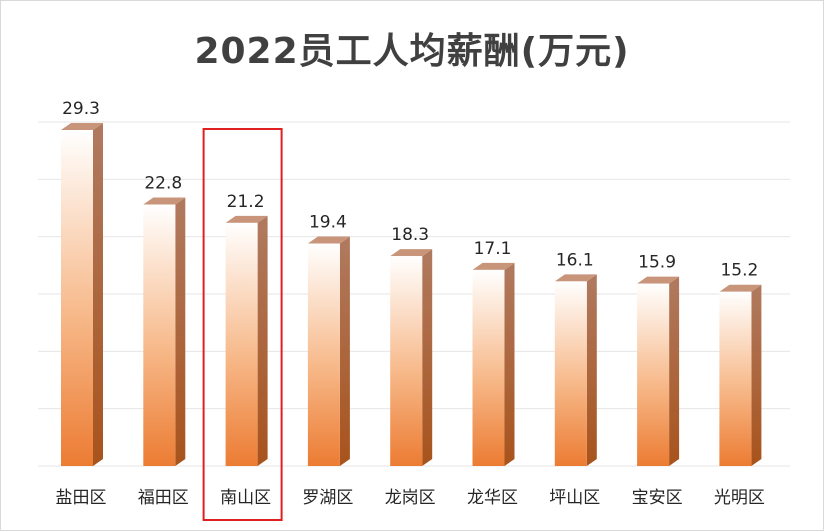 The width and height of the screenshot is (824, 531). What do you see at coordinates (739, 498) in the screenshot?
I see `x-tick-label: 光明区` at bounding box center [739, 498].